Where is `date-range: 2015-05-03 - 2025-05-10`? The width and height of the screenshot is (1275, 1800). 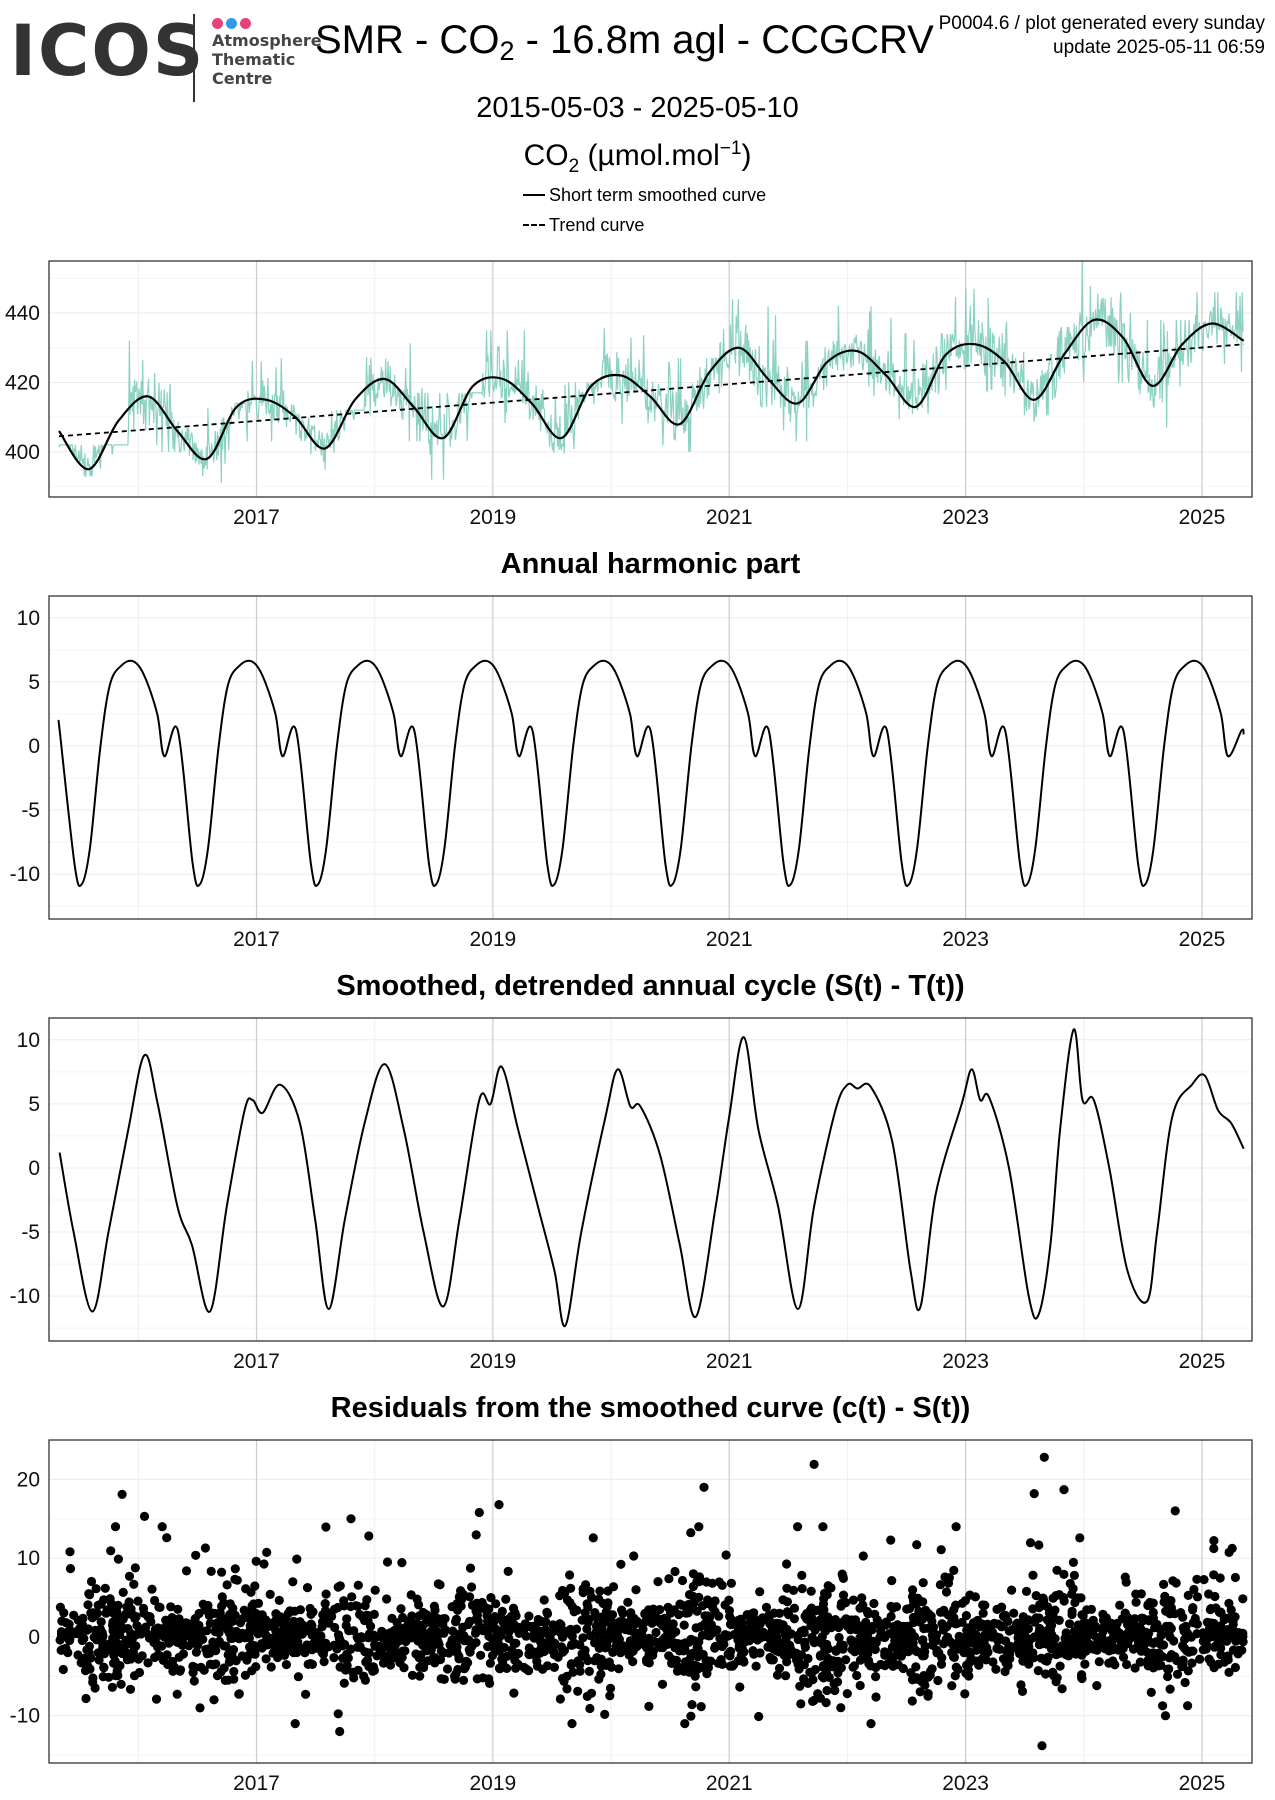
date-range: 2015-05-03 - 2025-05-10 is located at coordinates (637, 108).